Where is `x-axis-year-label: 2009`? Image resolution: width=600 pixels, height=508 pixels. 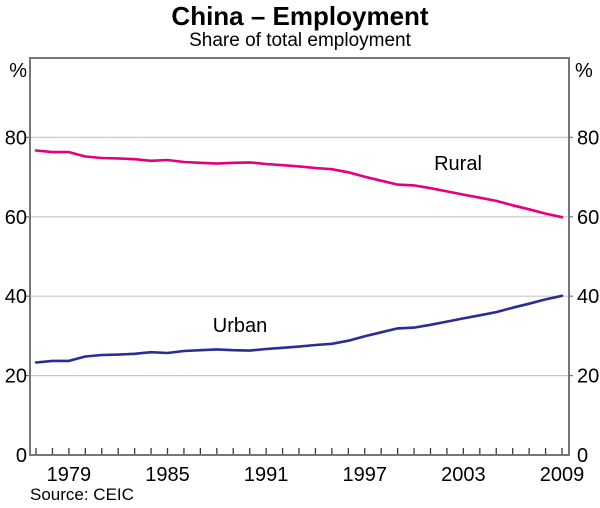
x-axis-year-label: 2009 is located at coordinates (562, 475).